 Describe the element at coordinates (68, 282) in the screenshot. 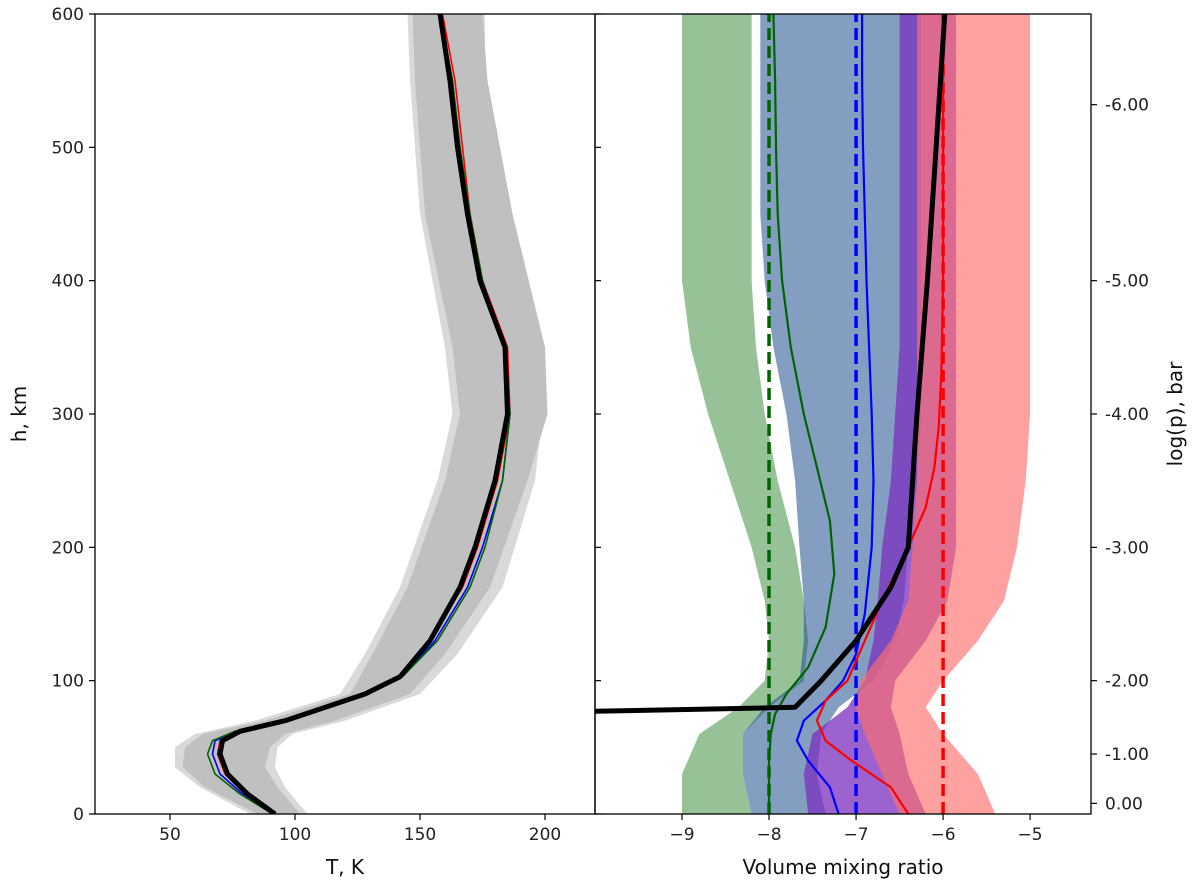

I see `left-y-tick-label: 400` at that location.